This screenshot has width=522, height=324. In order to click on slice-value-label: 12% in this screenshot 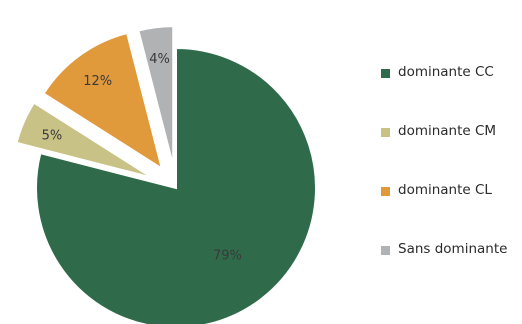, I will do `click(97, 81)`.